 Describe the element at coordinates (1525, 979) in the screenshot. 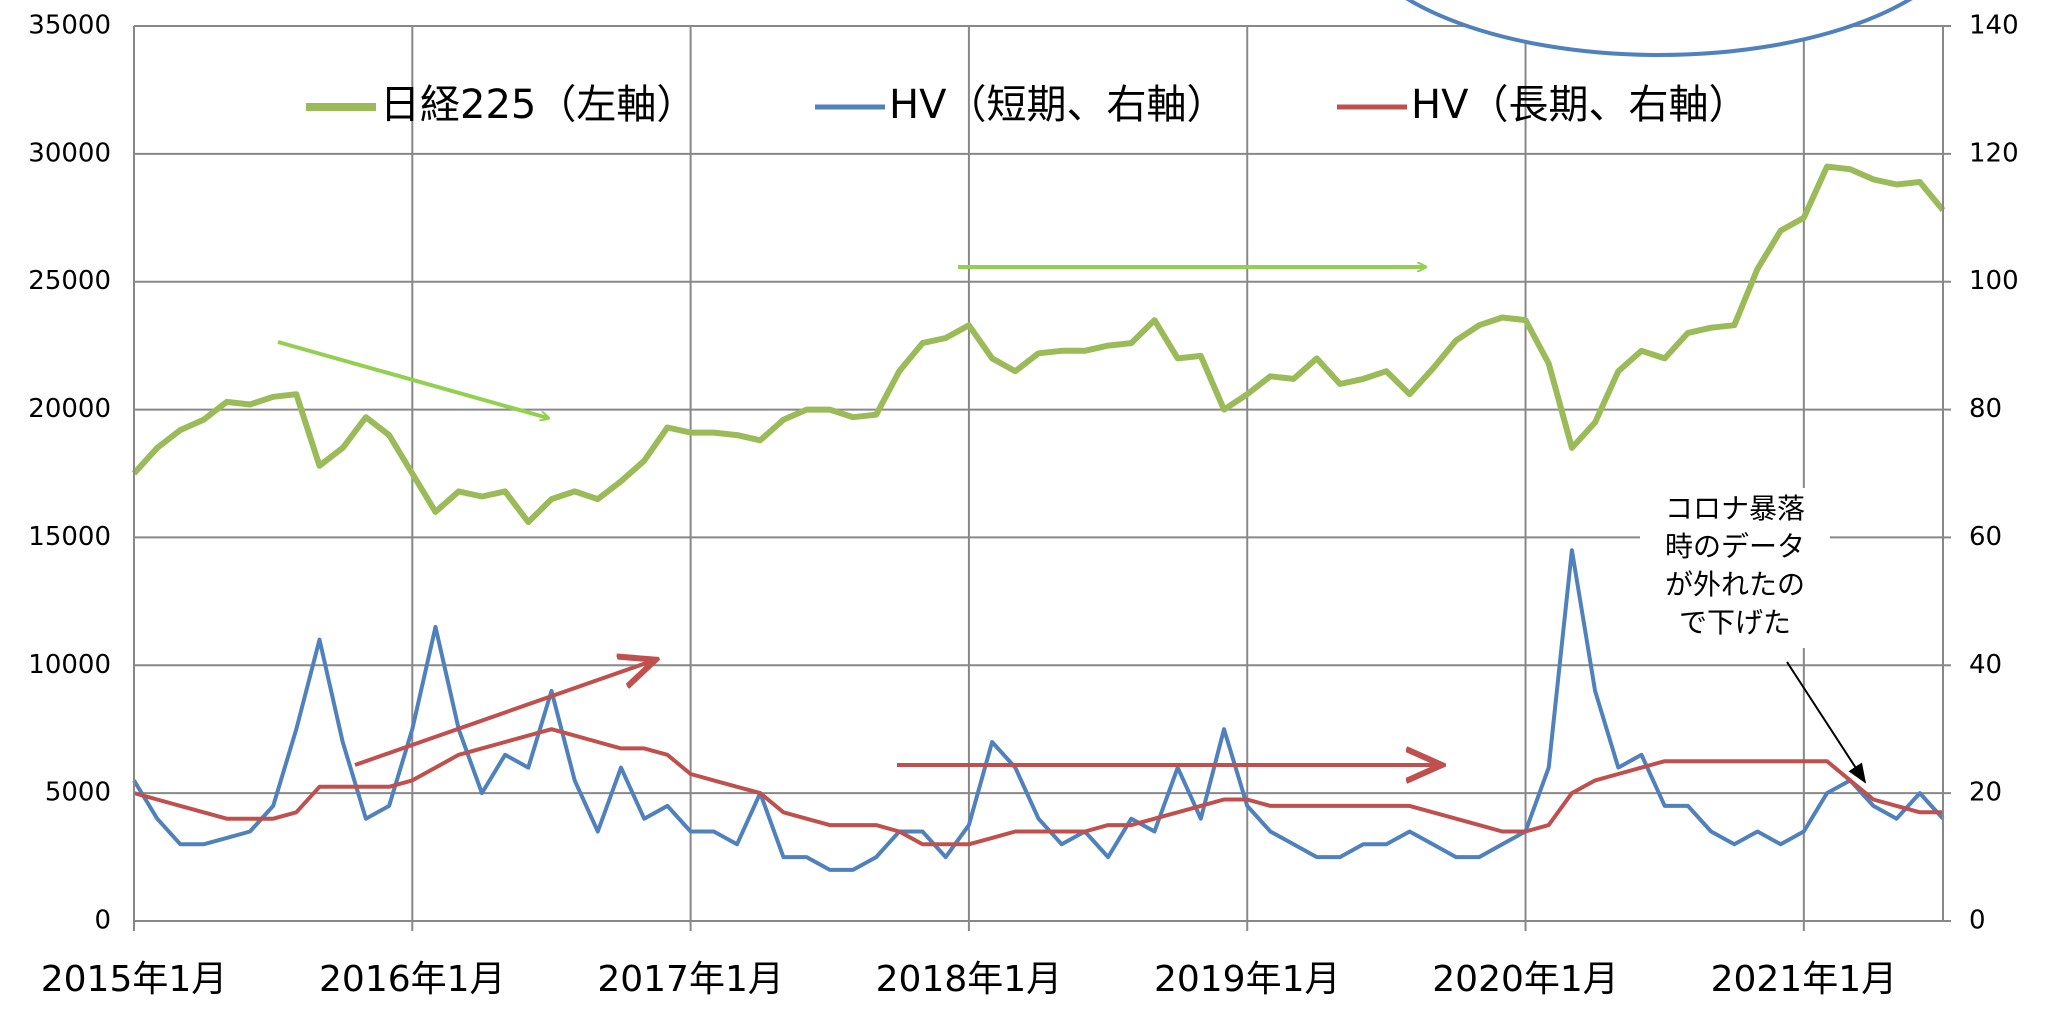

I see `x-tick-label: 2020年1月` at that location.